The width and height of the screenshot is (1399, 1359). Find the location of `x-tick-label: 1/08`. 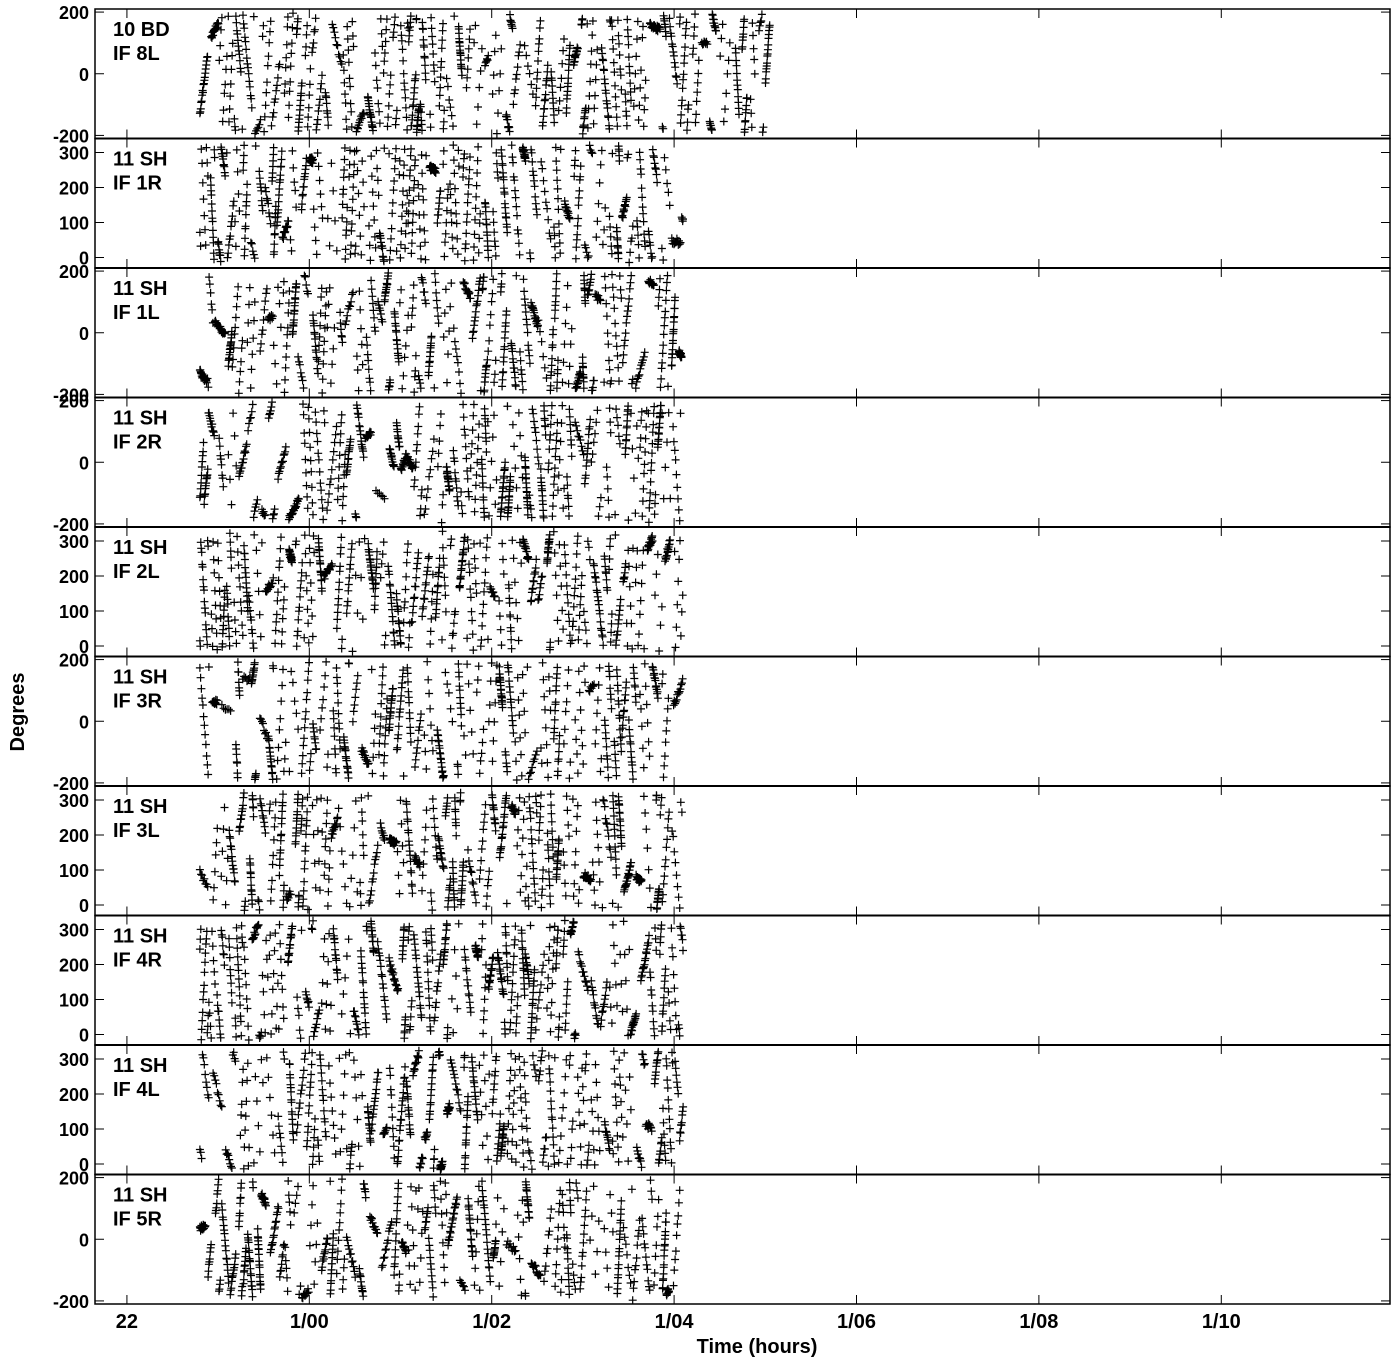

x-tick-label: 1/08 is located at coordinates (1038, 1322).